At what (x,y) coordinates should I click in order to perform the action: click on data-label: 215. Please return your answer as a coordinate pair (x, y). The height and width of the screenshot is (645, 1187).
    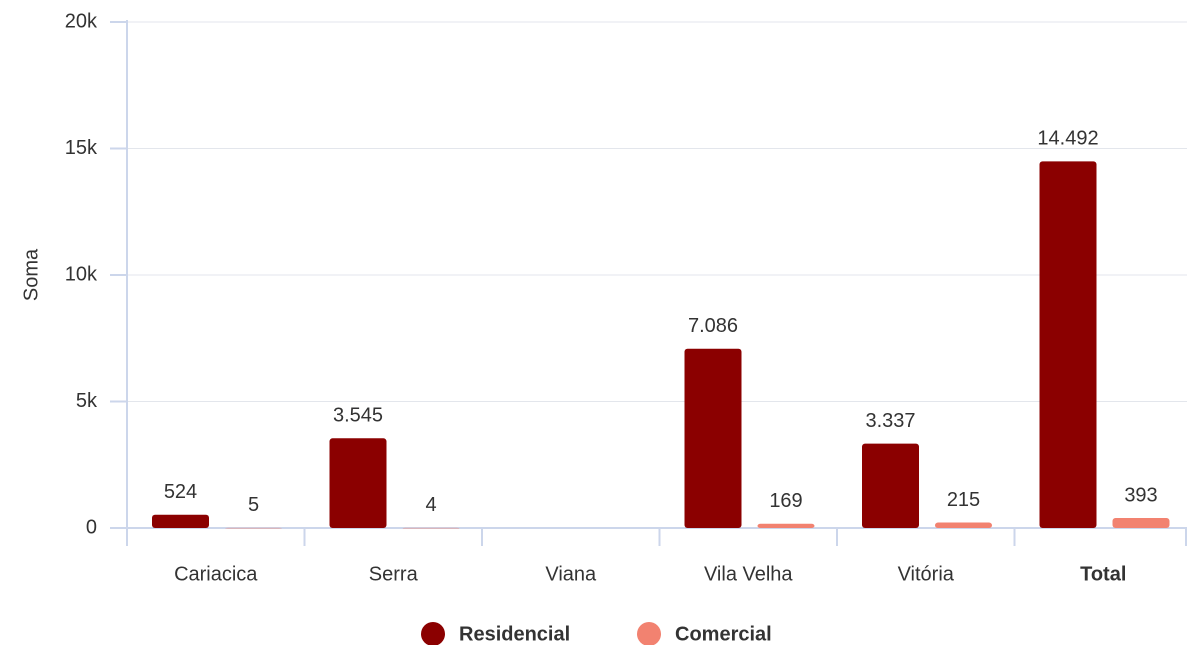
    Looking at the image, I should click on (963, 500).